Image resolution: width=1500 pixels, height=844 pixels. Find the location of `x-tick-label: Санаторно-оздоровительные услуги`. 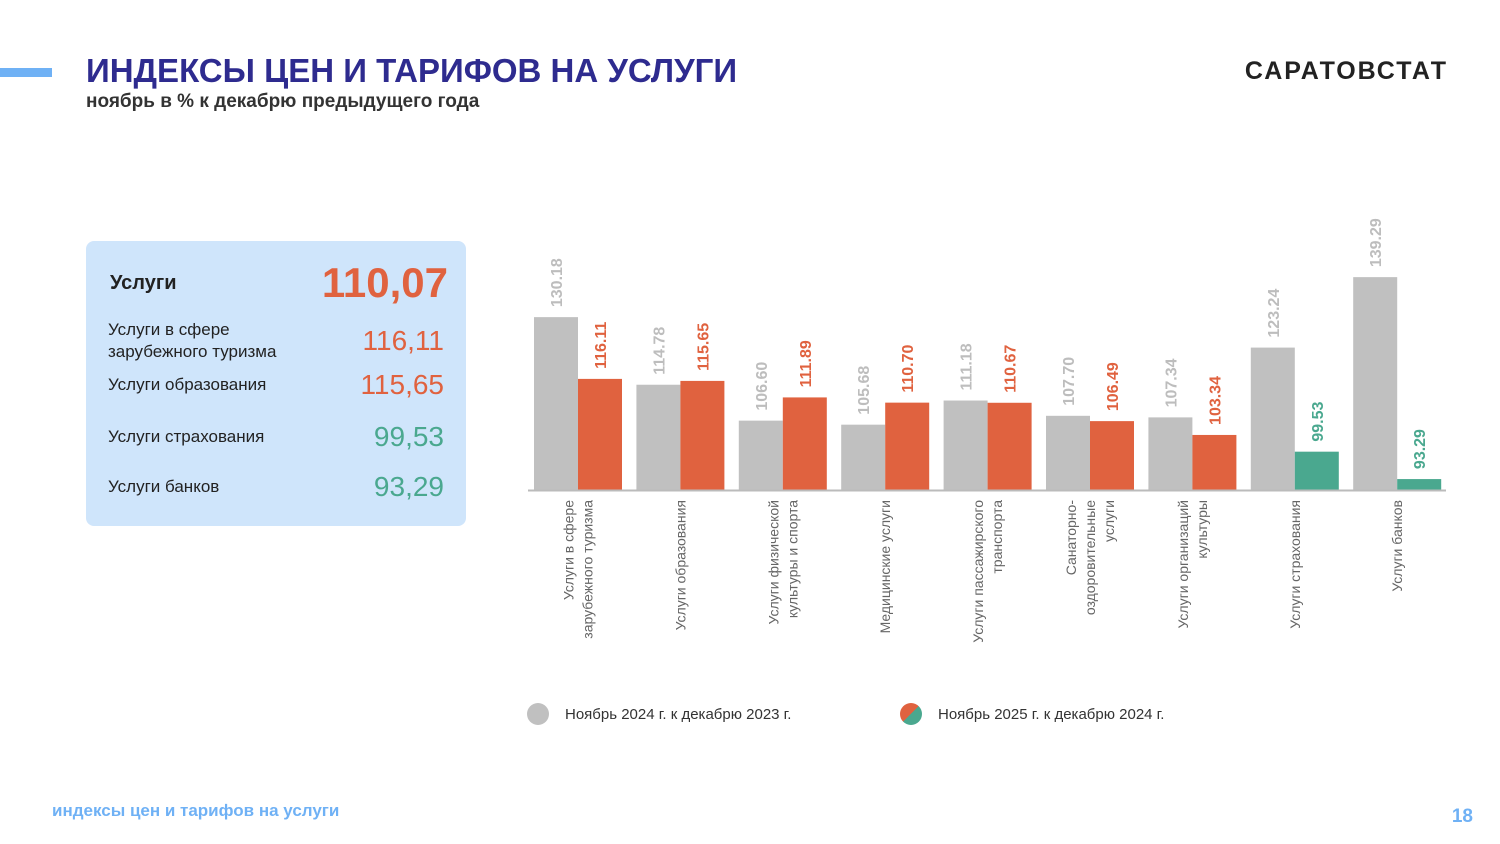

x-tick-label: Санаторно-оздоровительные услуги is located at coordinates (1090, 557).